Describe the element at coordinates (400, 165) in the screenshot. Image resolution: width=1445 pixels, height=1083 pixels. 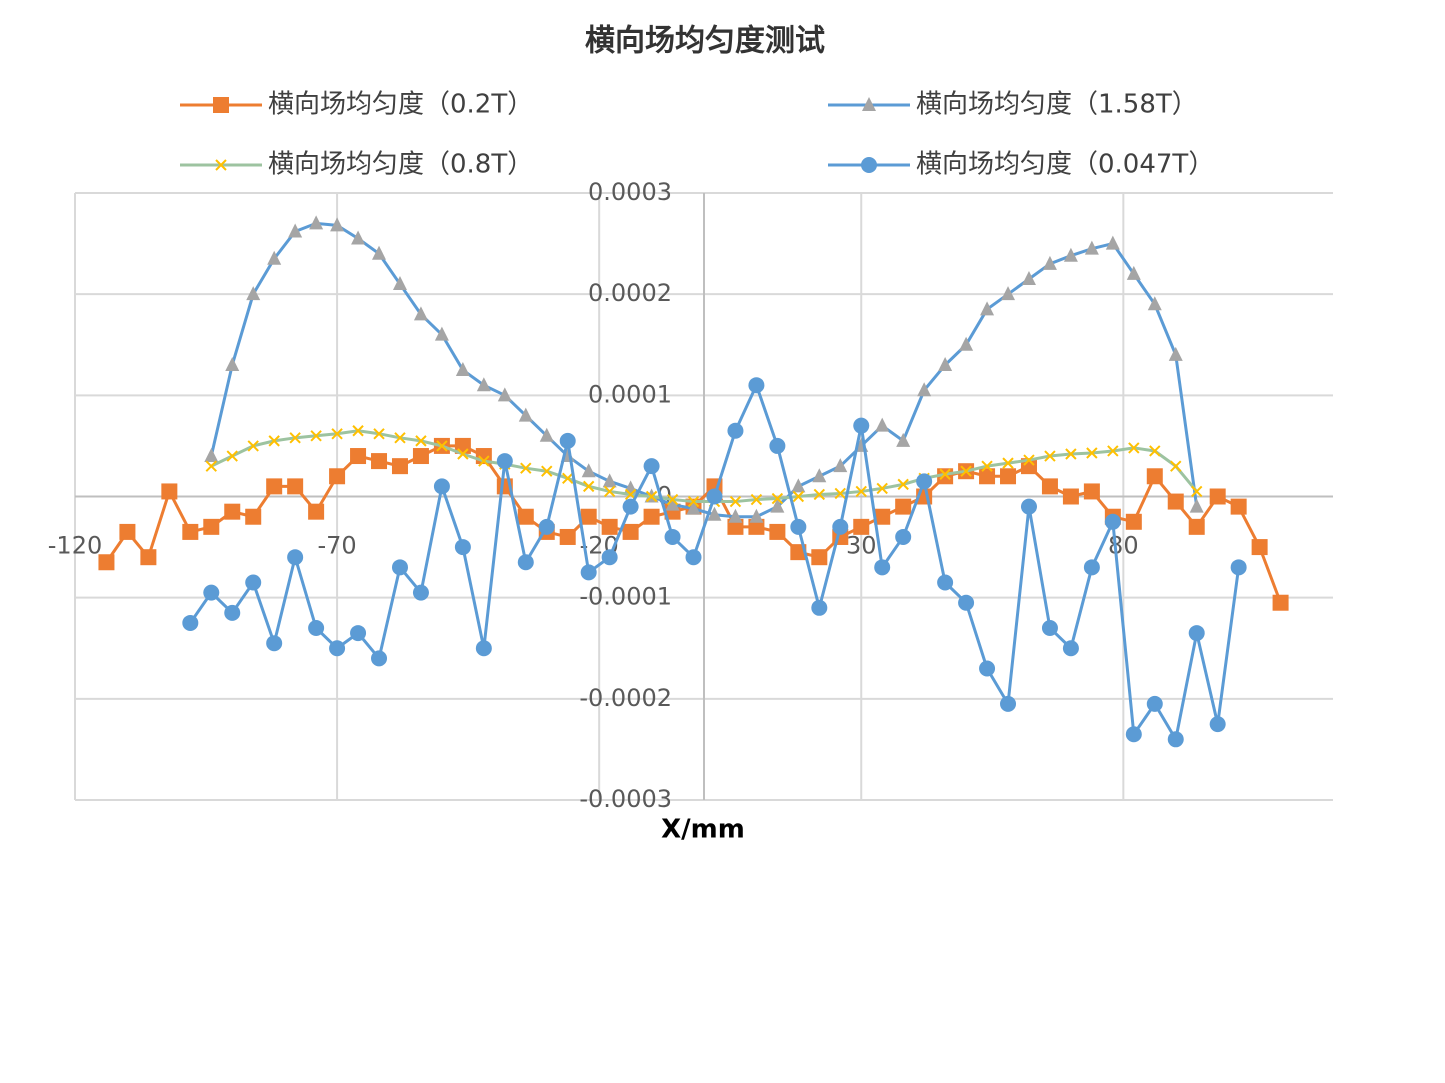
I see `legend-label: 横向场均匀度（0.8T）` at that location.